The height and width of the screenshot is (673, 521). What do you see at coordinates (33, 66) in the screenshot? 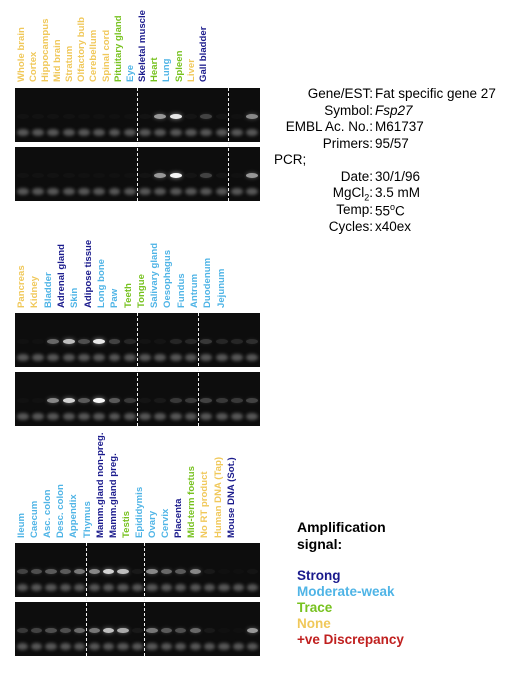
I see `lane-label: Cortex` at bounding box center [33, 66].